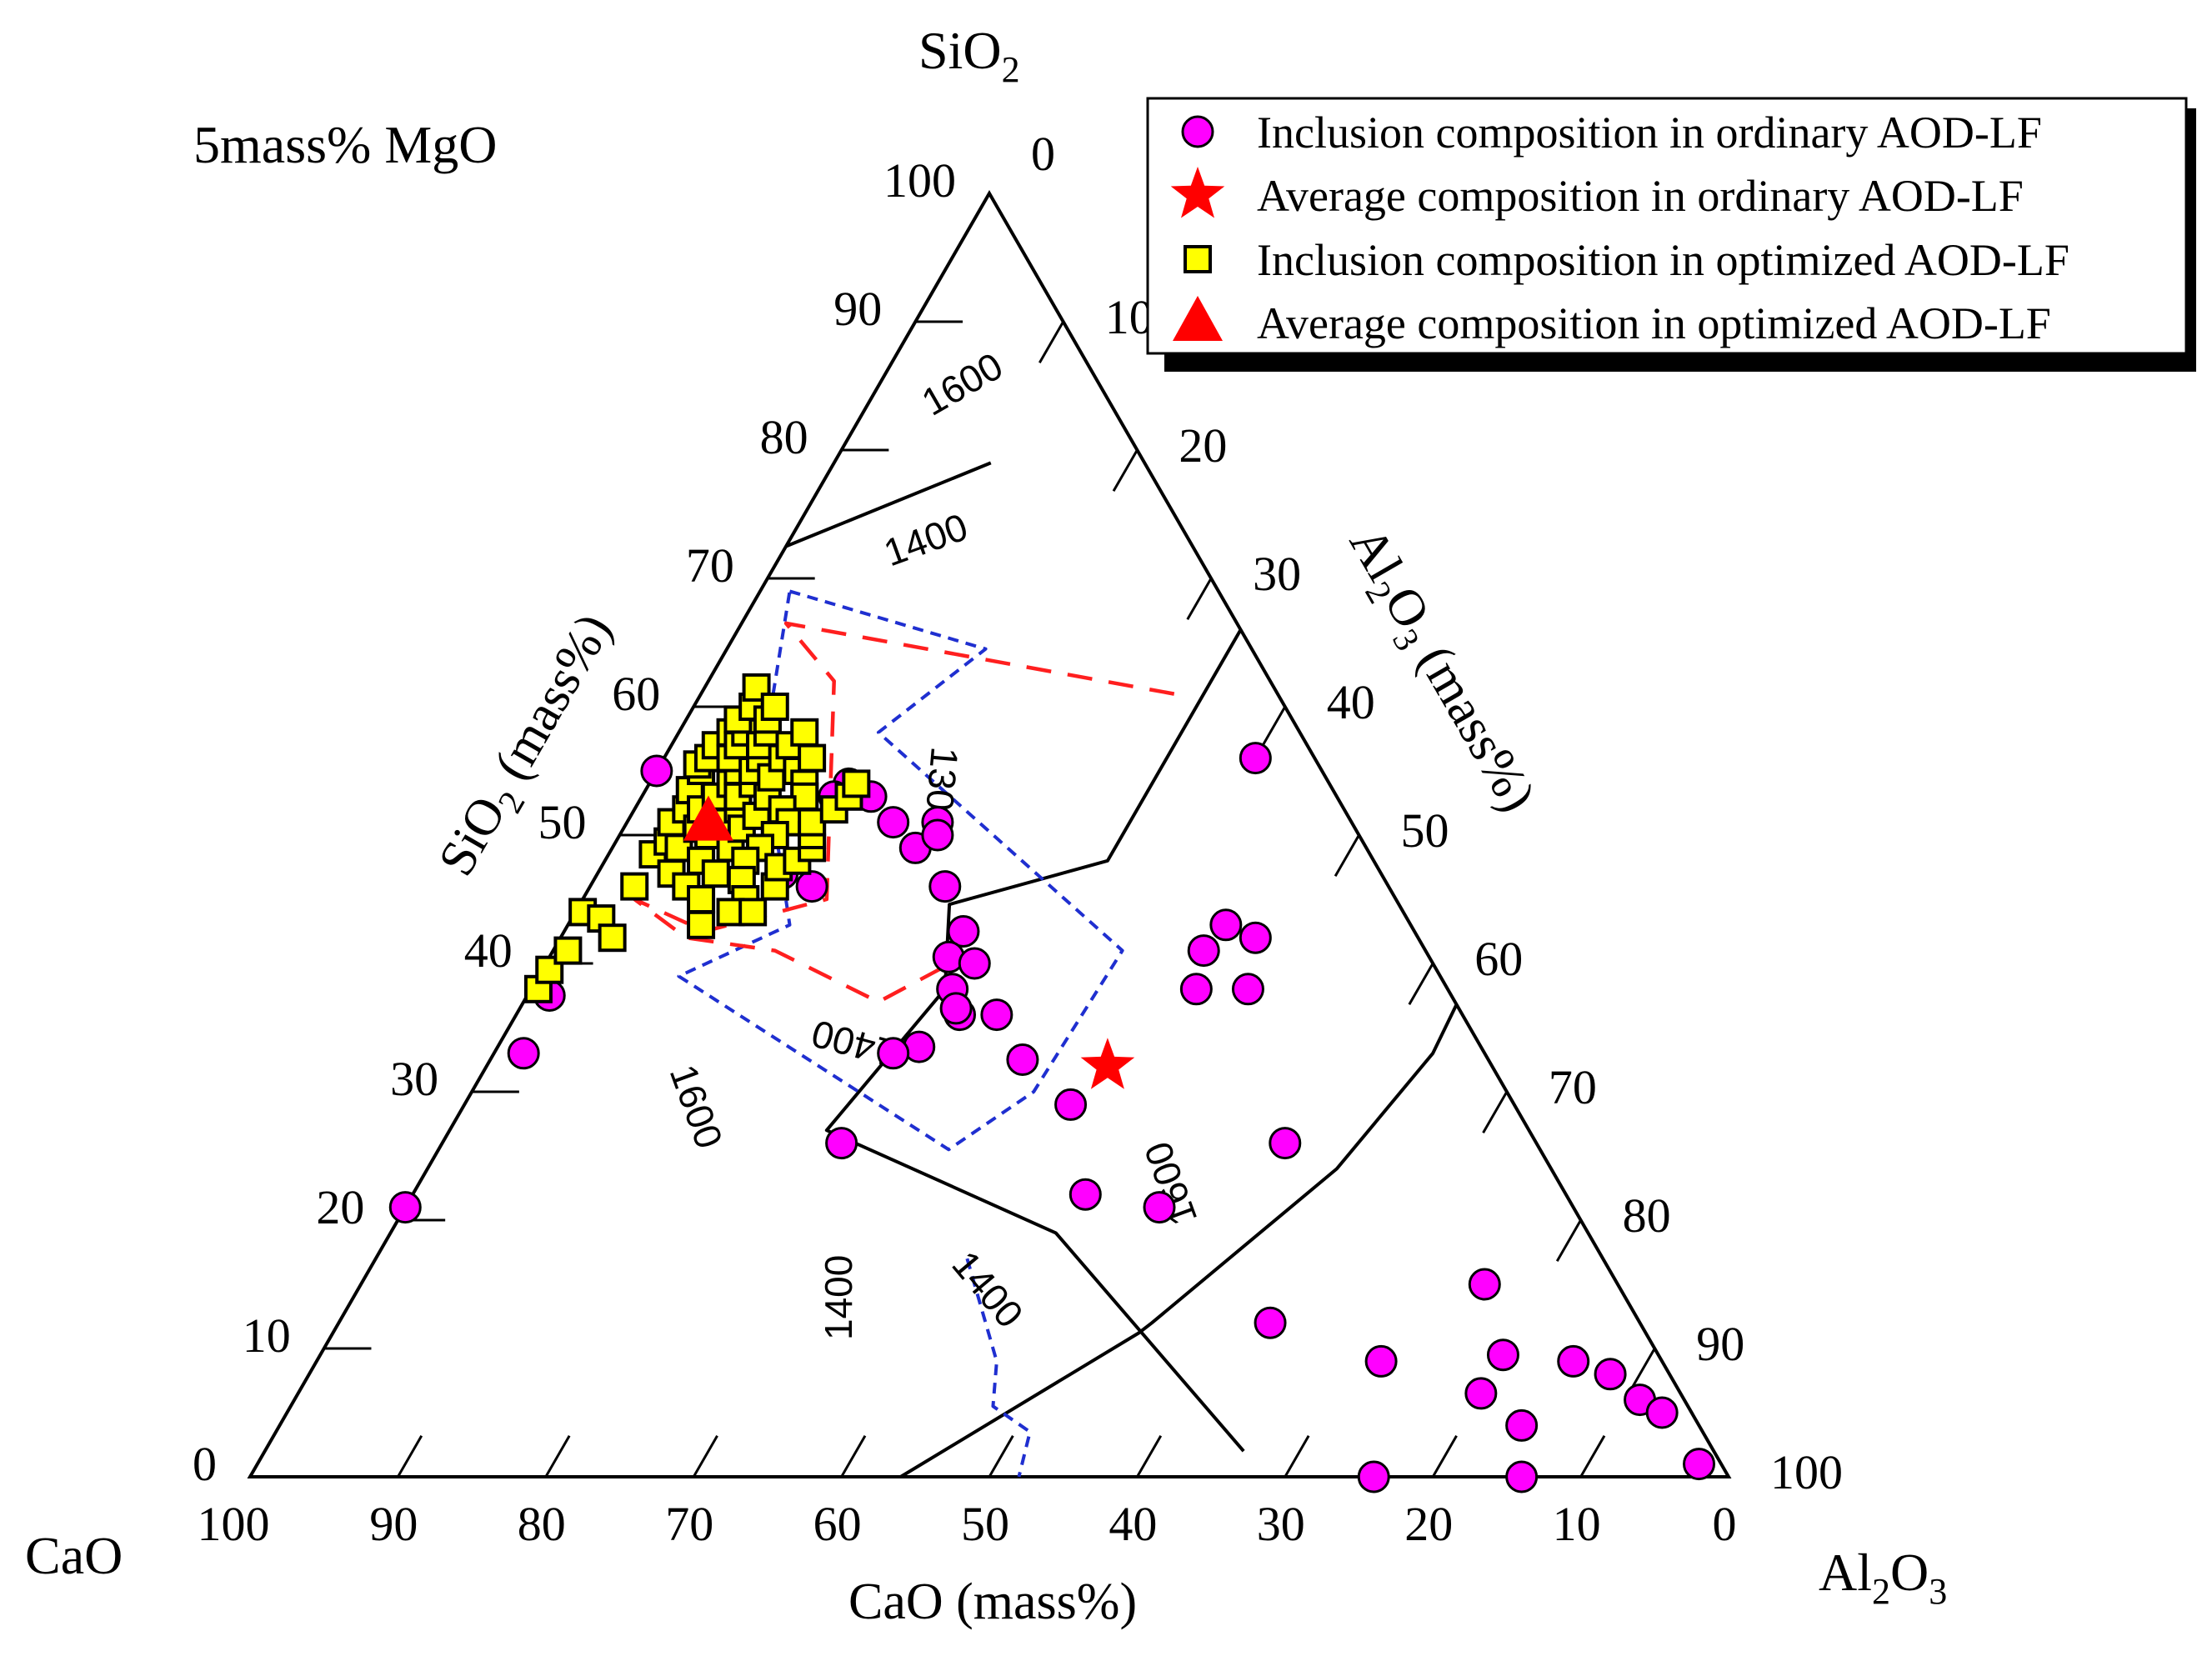 This screenshot has height=1666, width=2212. I want to click on point-star, so click(1107, 1063).